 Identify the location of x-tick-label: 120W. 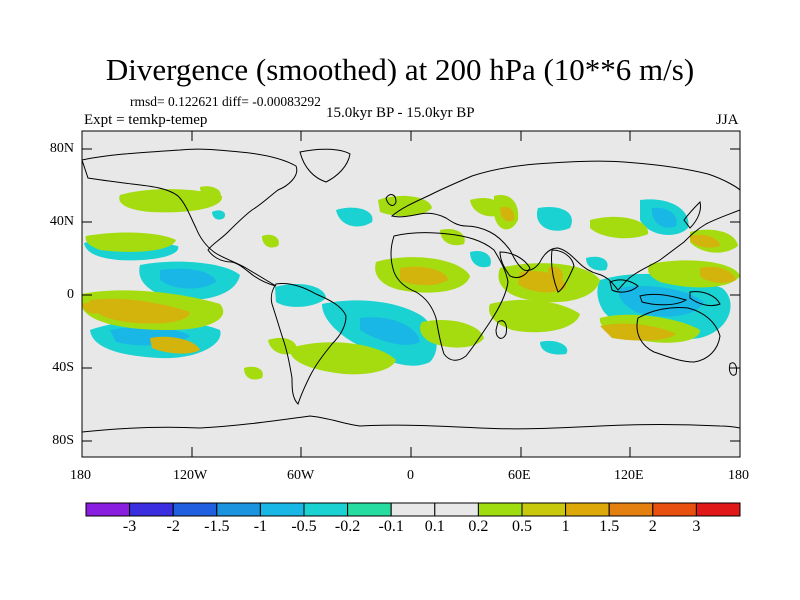
(190, 475).